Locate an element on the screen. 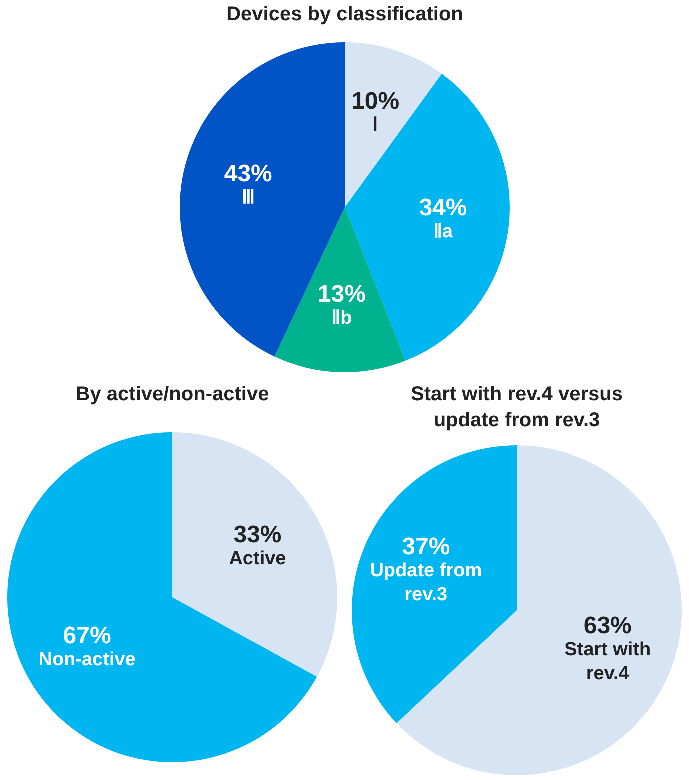 The image size is (689, 780). slice-label: Active is located at coordinates (257, 559).